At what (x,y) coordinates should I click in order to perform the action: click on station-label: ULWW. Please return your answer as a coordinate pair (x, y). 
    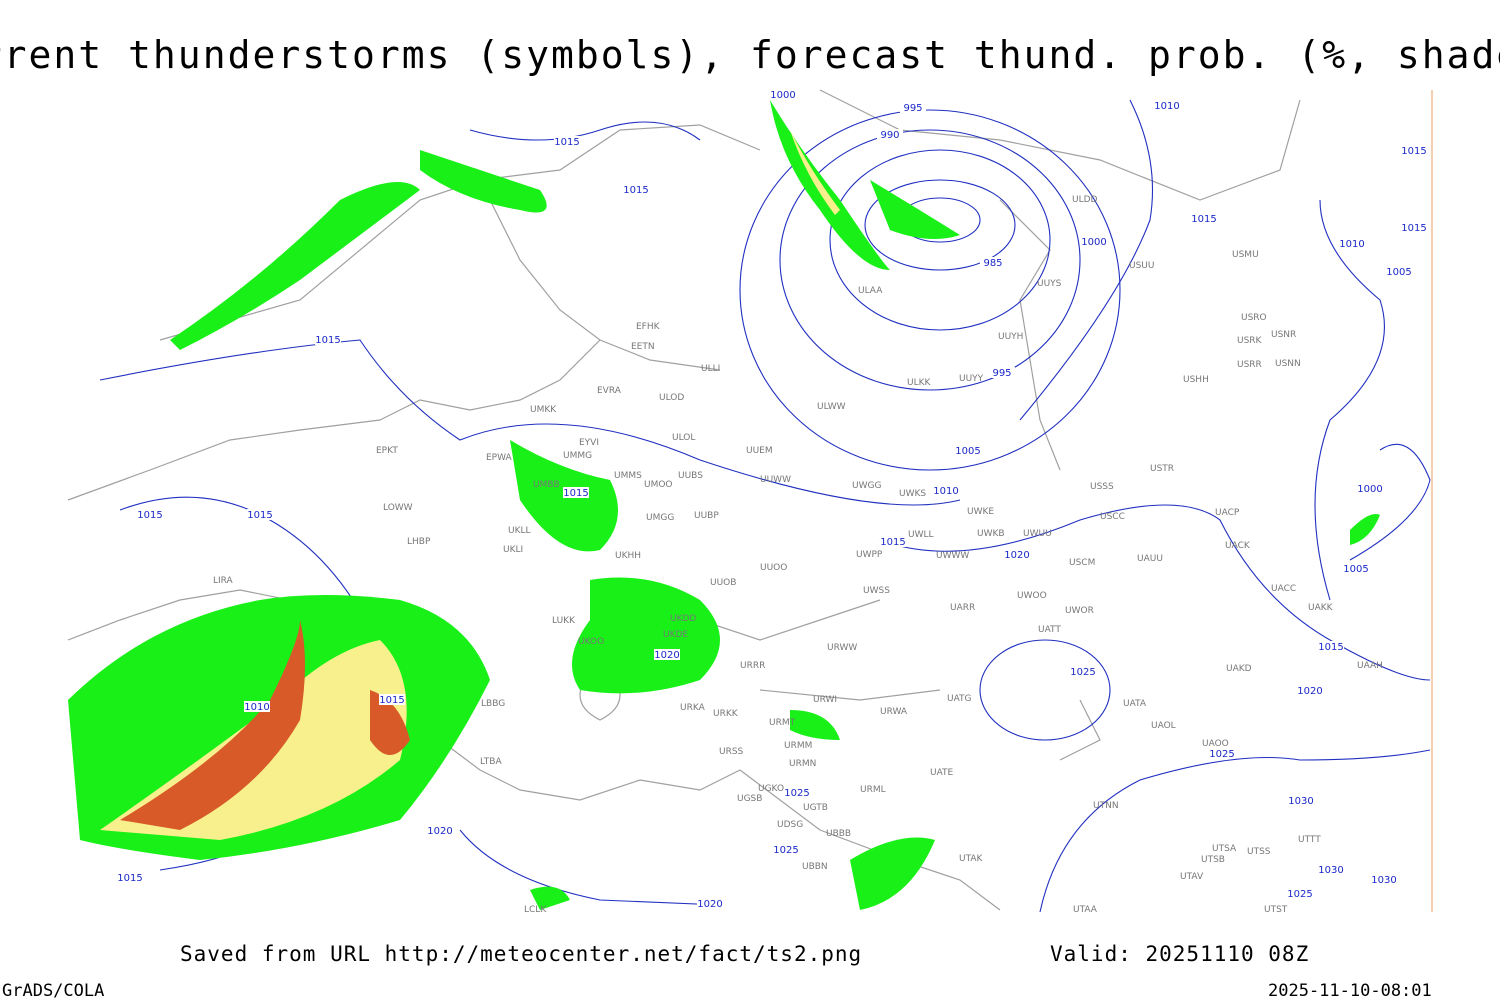
    Looking at the image, I should click on (831, 407).